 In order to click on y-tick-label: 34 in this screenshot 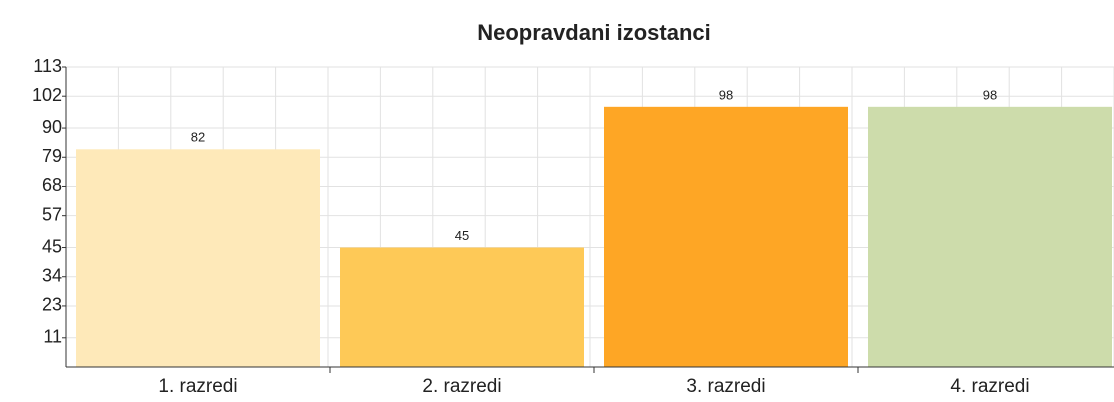, I will do `click(52, 275)`.